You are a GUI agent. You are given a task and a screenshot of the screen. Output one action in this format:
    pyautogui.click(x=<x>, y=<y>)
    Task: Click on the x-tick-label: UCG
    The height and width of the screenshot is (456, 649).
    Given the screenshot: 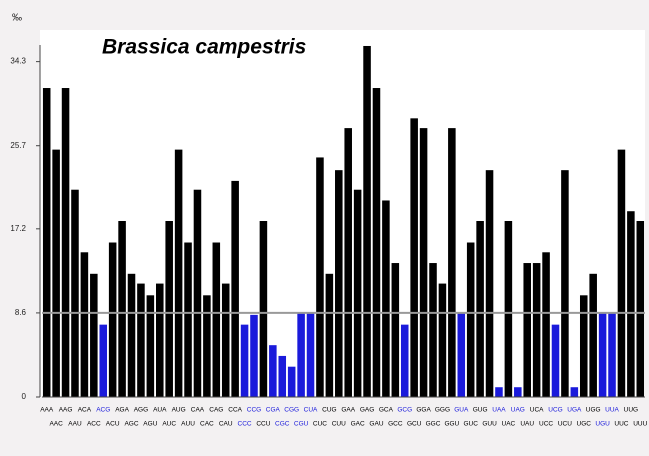 What is the action you would take?
    pyautogui.click(x=555, y=410)
    